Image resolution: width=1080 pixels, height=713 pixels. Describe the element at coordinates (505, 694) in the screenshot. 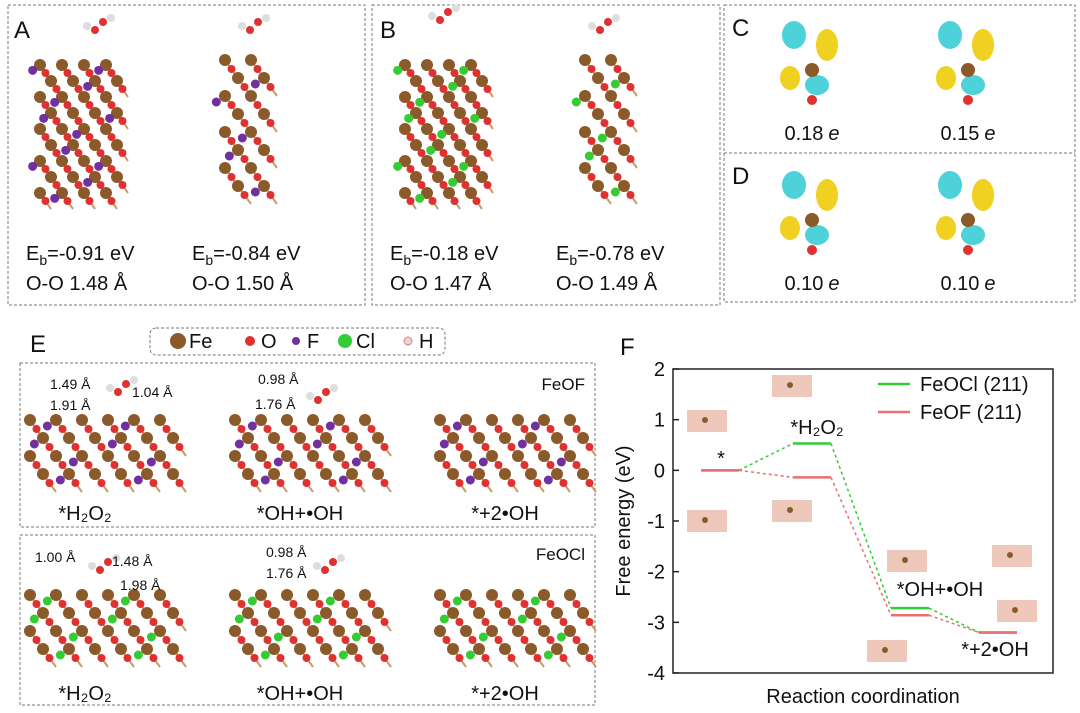

I see `state-label: *+2•OH` at that location.